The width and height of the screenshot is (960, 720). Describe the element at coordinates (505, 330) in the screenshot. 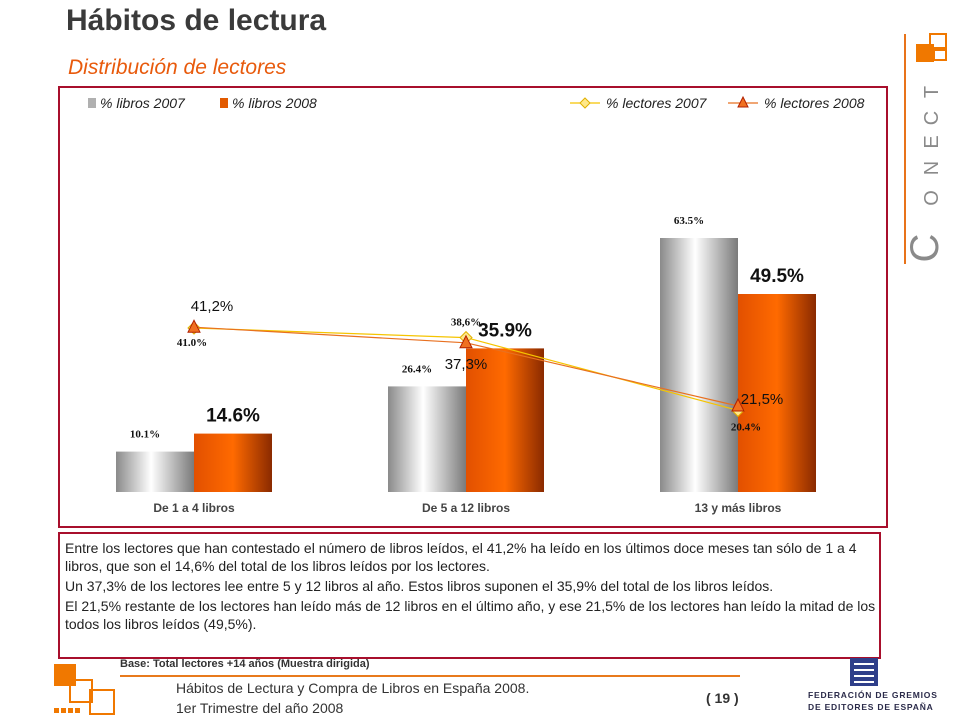

I see `bar-value-label: 35.9%` at that location.